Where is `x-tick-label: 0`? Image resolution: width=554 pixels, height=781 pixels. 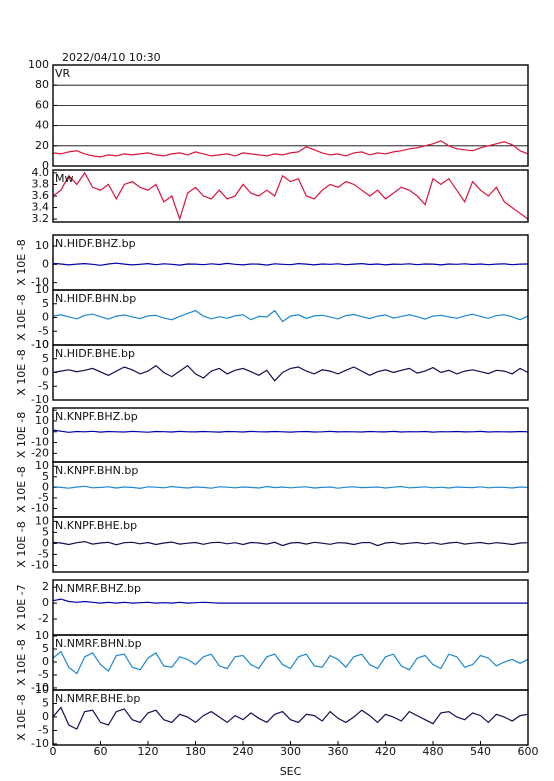
x-tick-label: 0 is located at coordinates (53, 751).